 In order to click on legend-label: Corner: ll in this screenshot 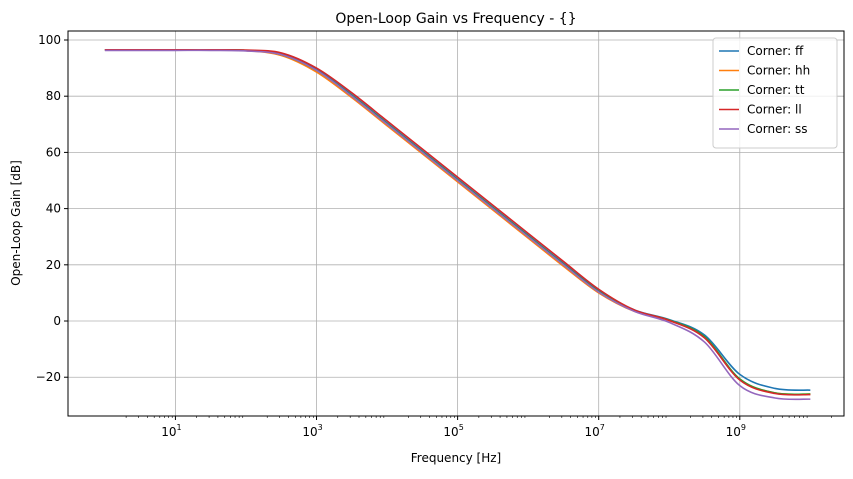, I will do `click(774, 110)`.